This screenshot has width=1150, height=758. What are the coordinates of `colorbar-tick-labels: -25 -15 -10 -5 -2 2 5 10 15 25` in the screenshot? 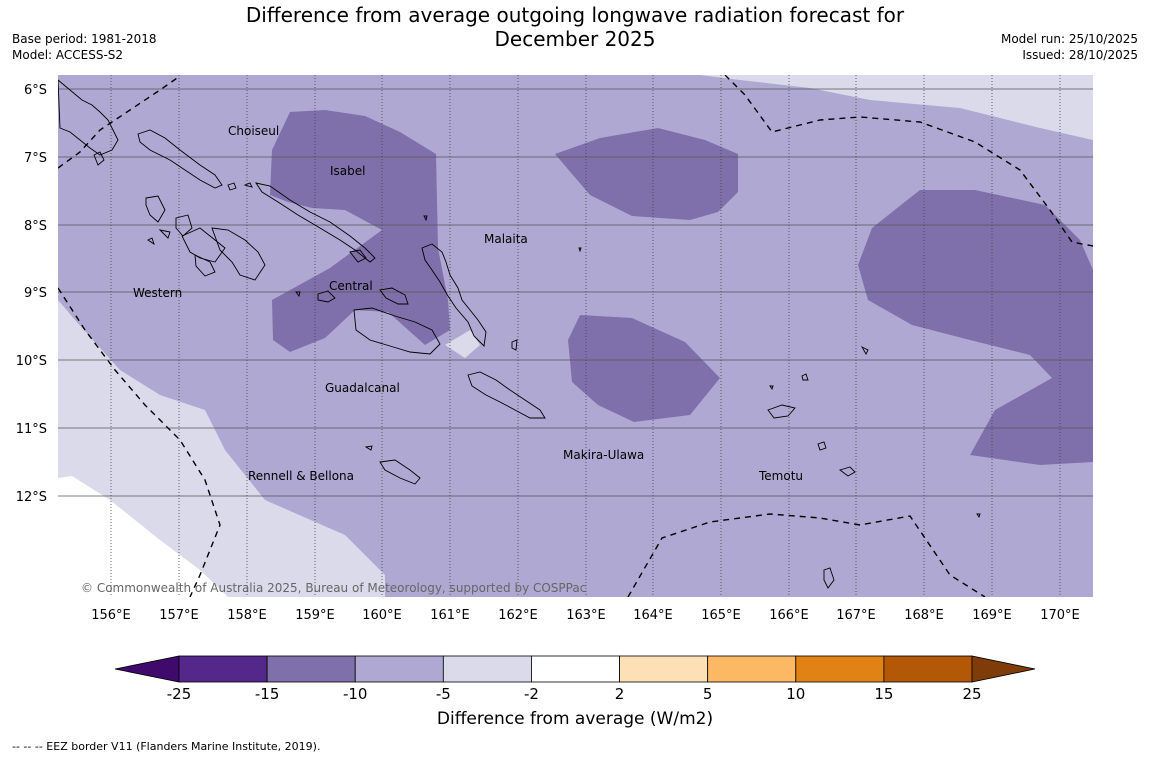 It's located at (574, 694).